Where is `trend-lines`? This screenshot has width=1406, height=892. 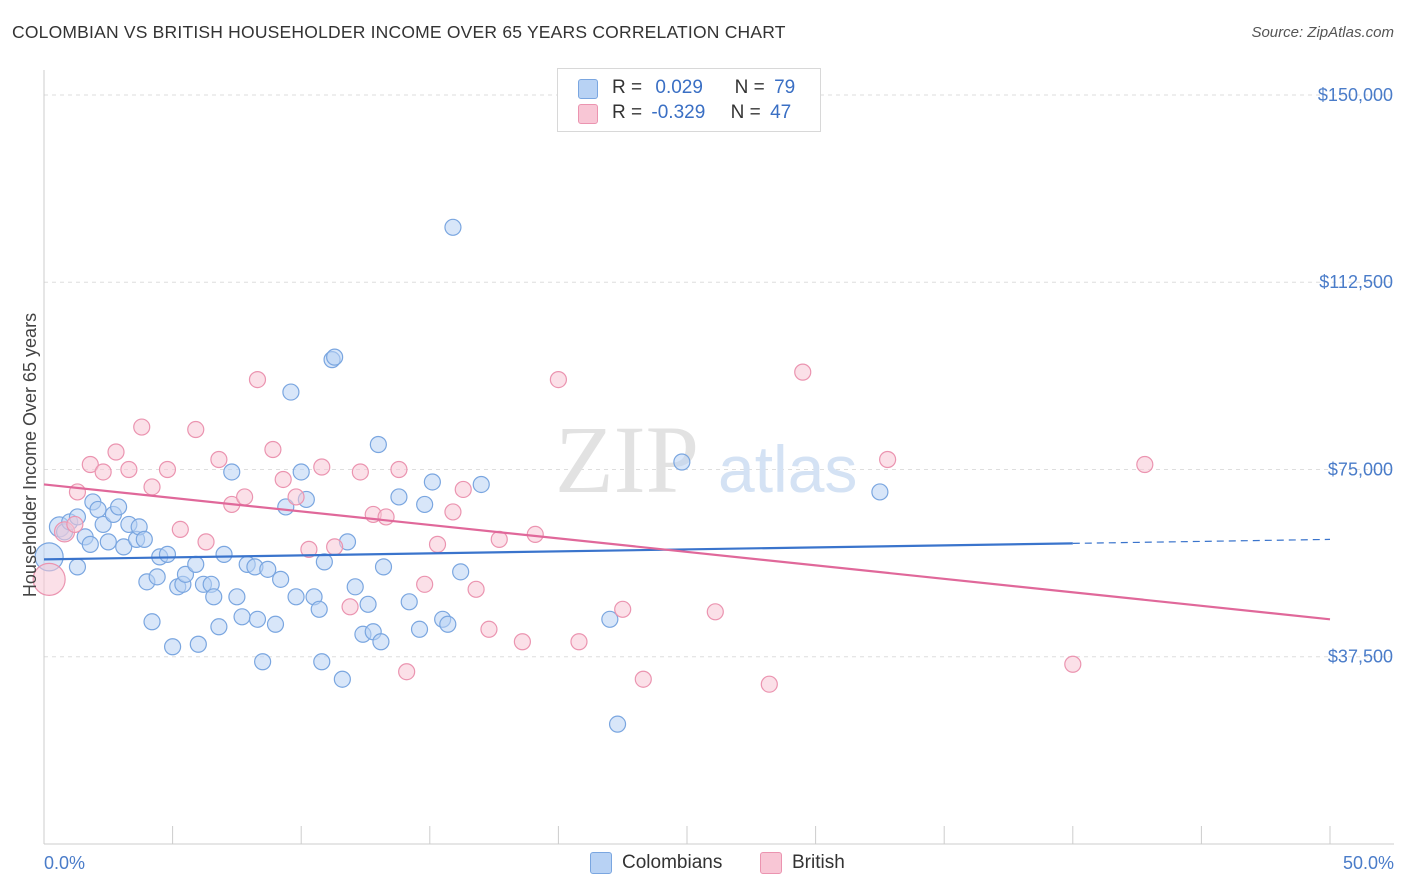
trend-lines is located at coordinates (687, 552).